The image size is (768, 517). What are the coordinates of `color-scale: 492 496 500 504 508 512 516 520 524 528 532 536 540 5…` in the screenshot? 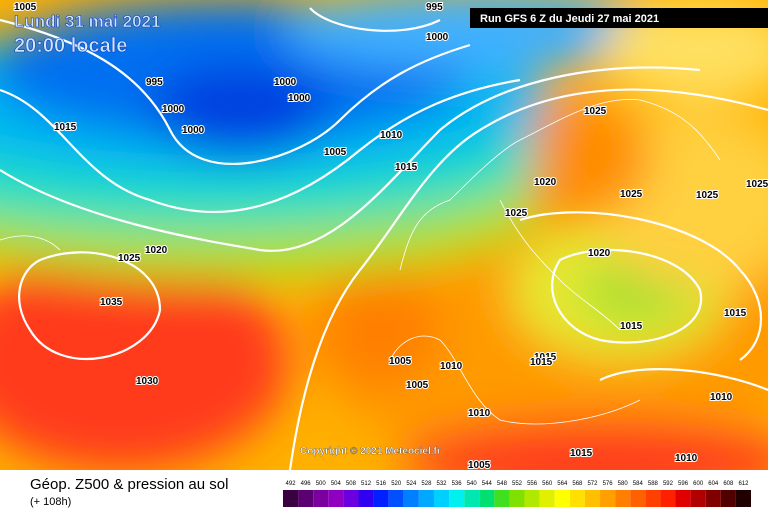 It's located at (517, 494).